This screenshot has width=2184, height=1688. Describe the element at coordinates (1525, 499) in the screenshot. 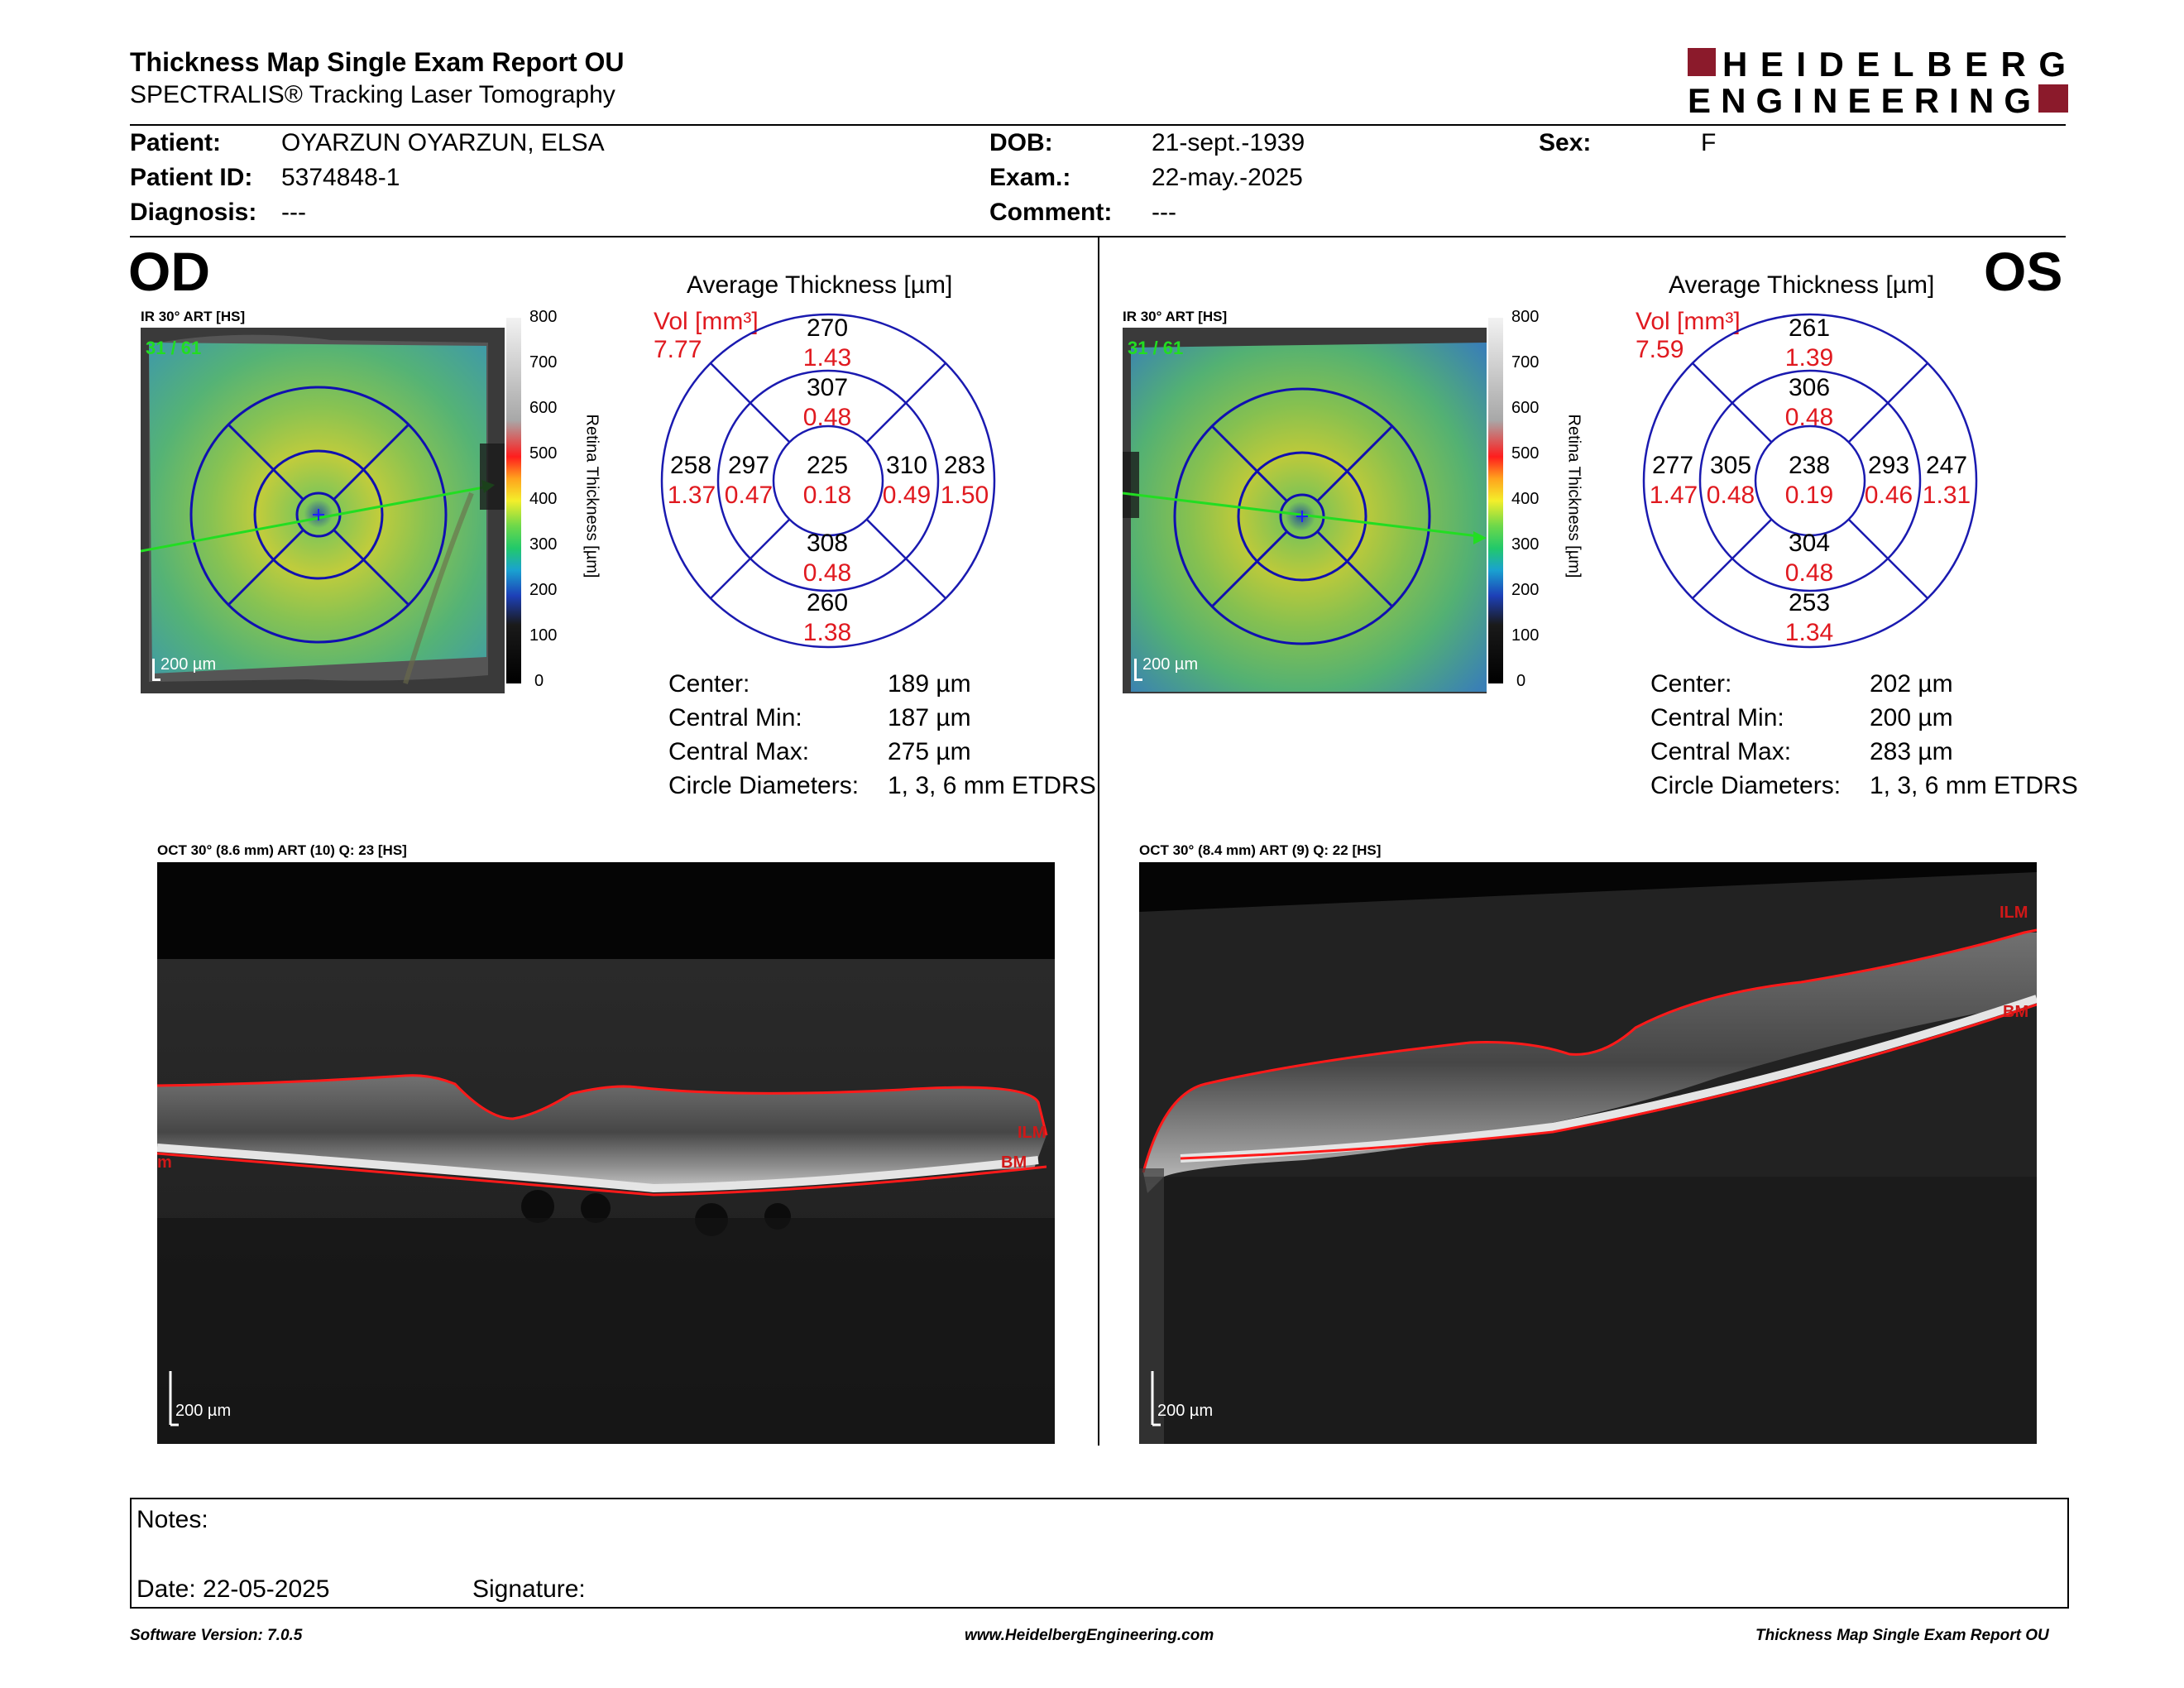

I see `os-tick-400: 400` at that location.